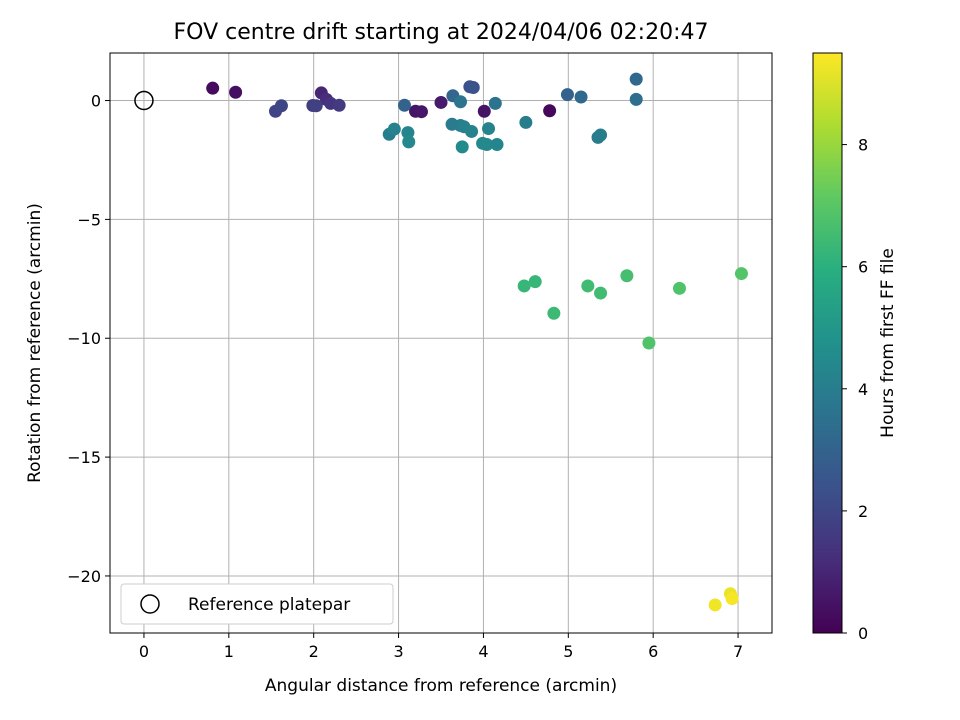 Image resolution: width=960 pixels, height=720 pixels. What do you see at coordinates (89, 219) in the screenshot?
I see `y-tick-label: −5` at bounding box center [89, 219].